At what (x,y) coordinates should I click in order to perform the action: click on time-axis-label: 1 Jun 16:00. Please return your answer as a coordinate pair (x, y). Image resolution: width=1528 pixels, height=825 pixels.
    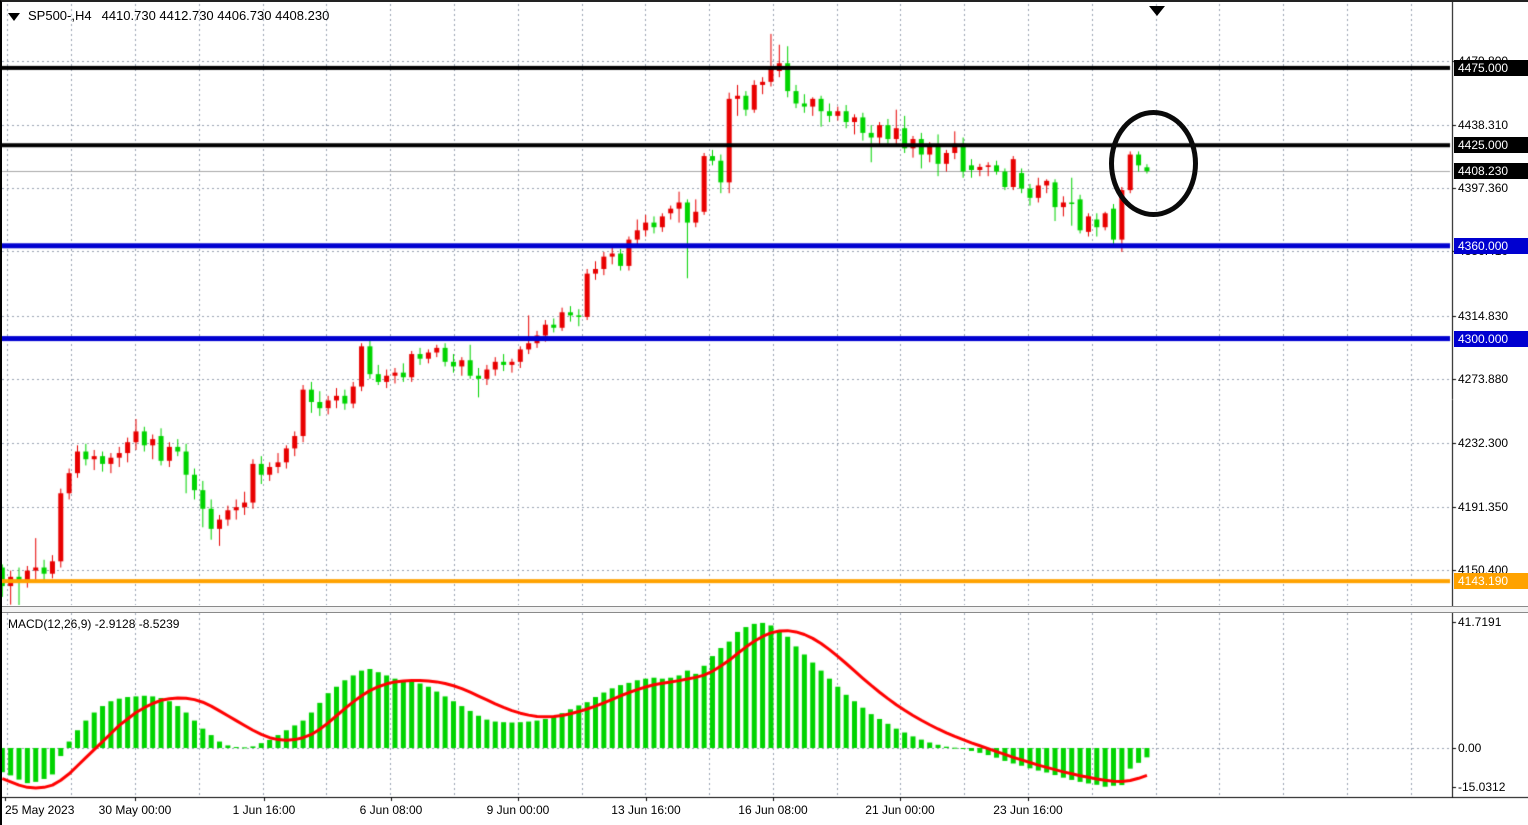
    Looking at the image, I should click on (264, 810).